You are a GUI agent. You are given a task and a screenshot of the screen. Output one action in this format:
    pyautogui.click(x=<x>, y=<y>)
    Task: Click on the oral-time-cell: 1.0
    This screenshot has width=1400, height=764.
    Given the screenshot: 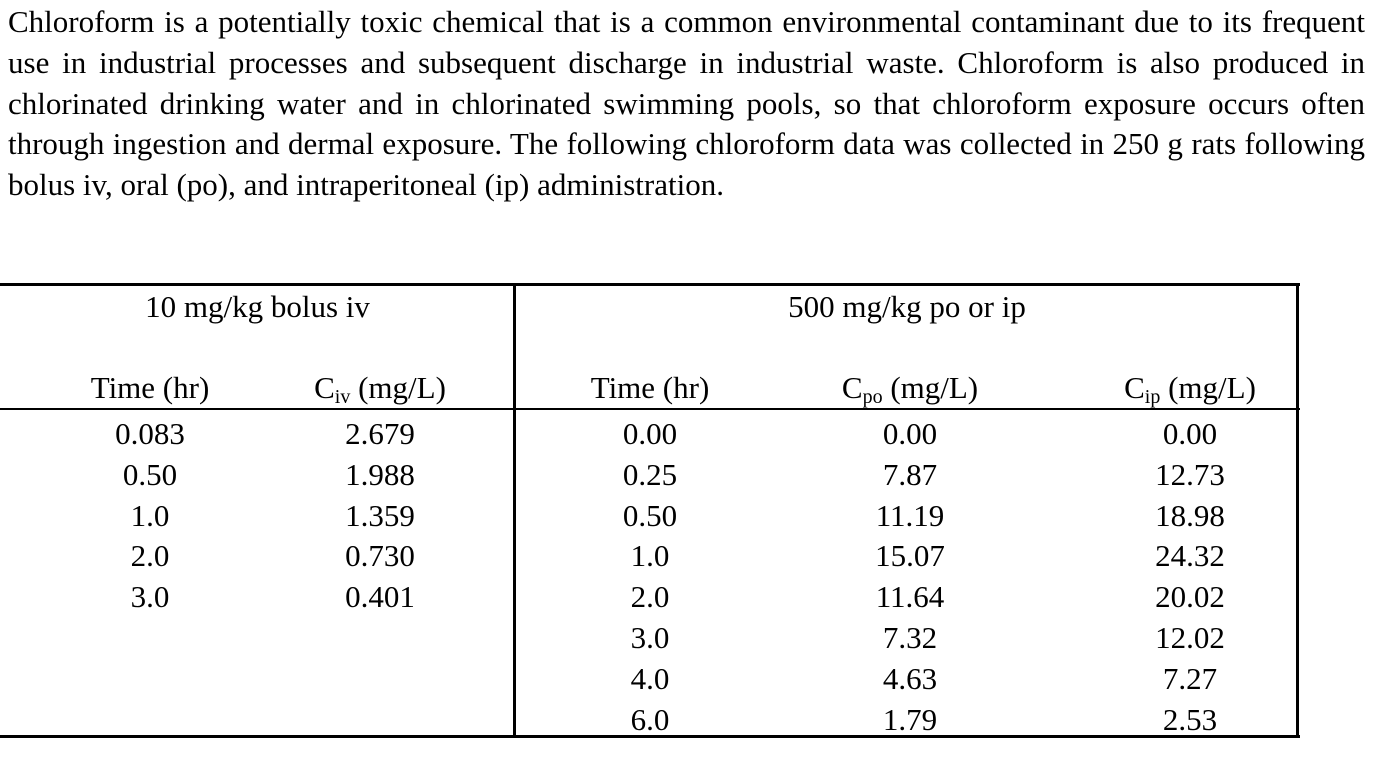 What is the action you would take?
    pyautogui.click(x=650, y=556)
    